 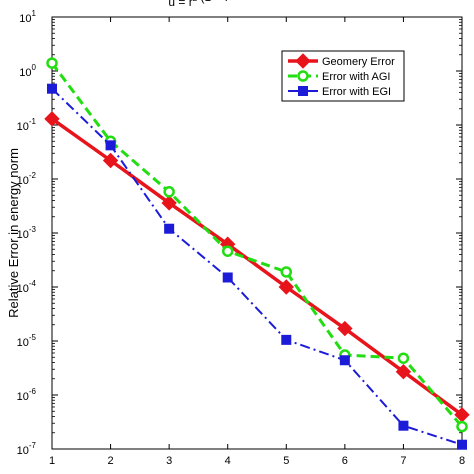 What do you see at coordinates (462, 461) in the screenshot?
I see `x-tick-label: 8` at bounding box center [462, 461].